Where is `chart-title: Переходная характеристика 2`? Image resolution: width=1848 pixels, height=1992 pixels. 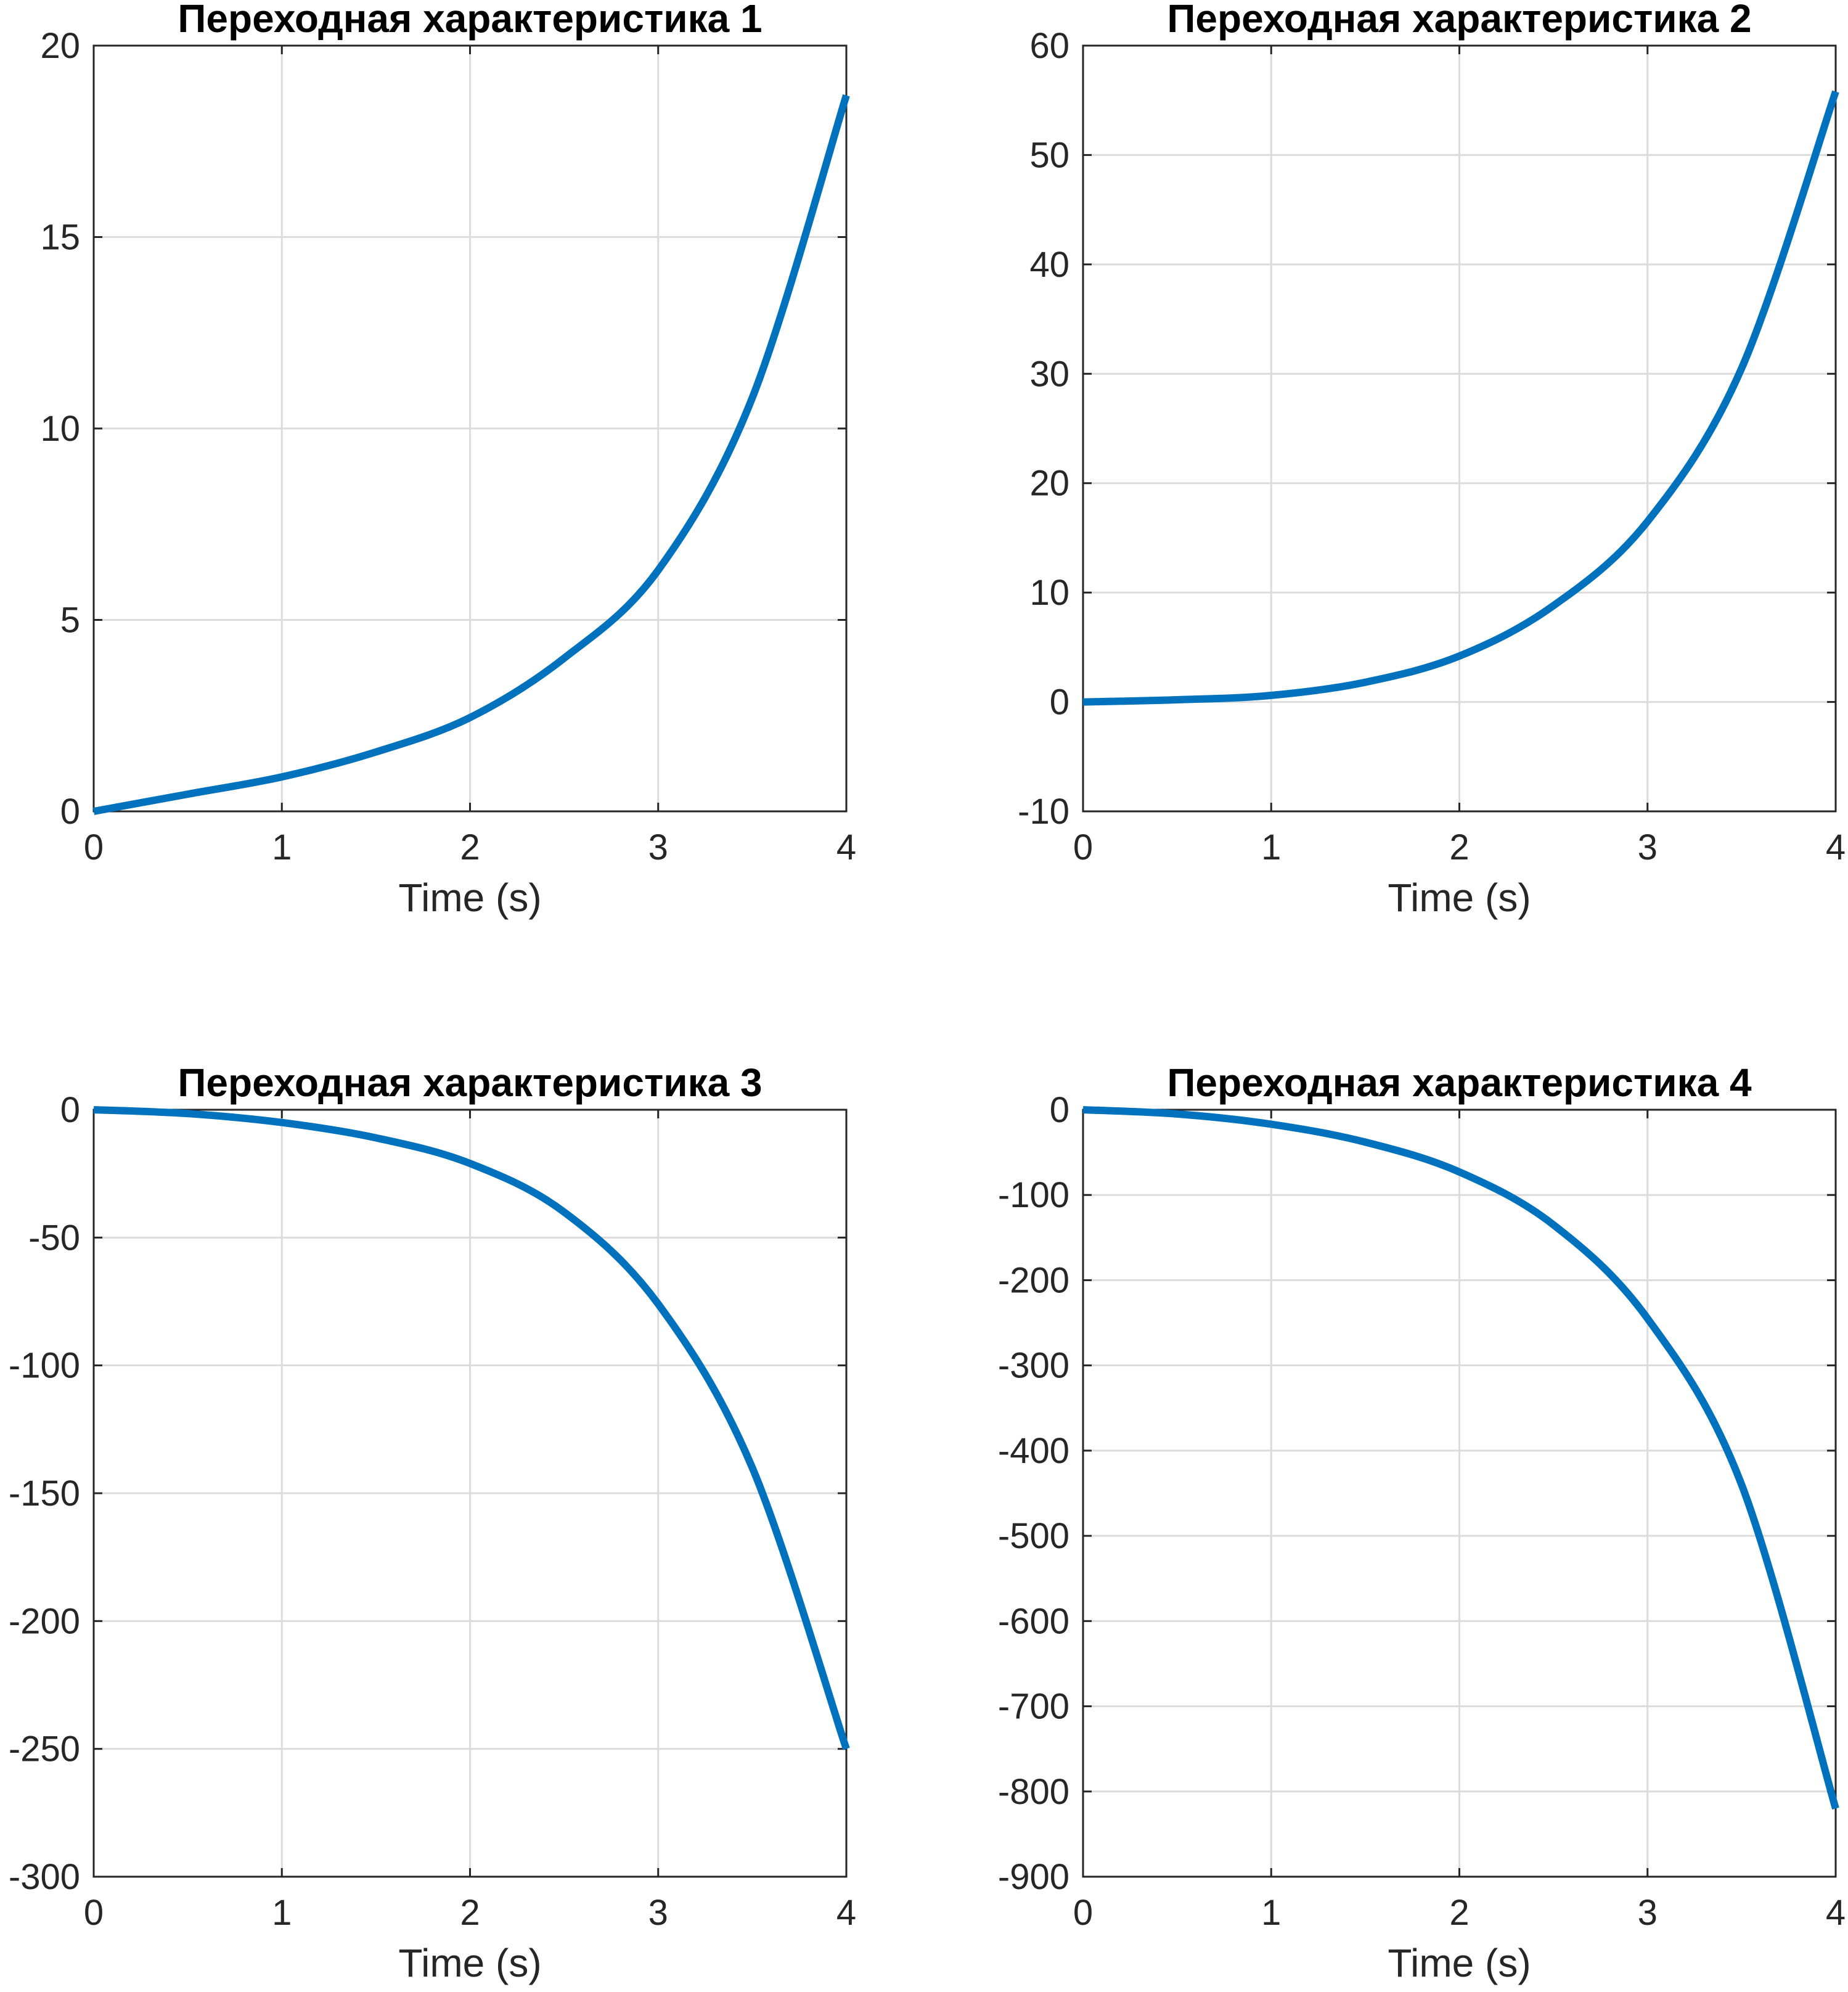 chart-title: Переходная характеристика 2 is located at coordinates (1459, 21).